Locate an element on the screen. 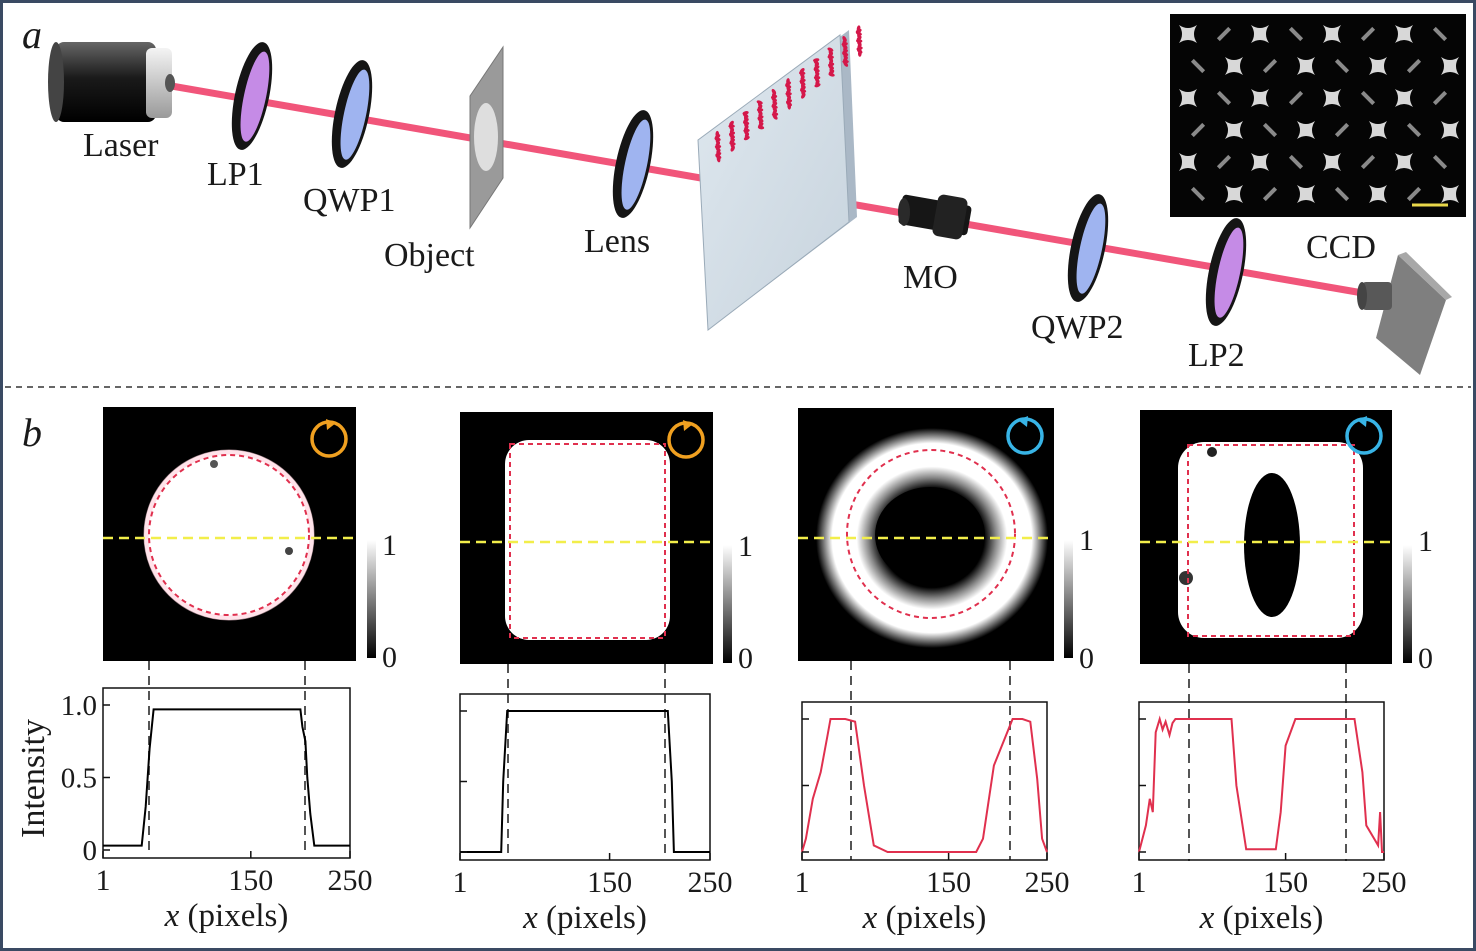  microscope-objective-icon is located at coordinates (935, 217).